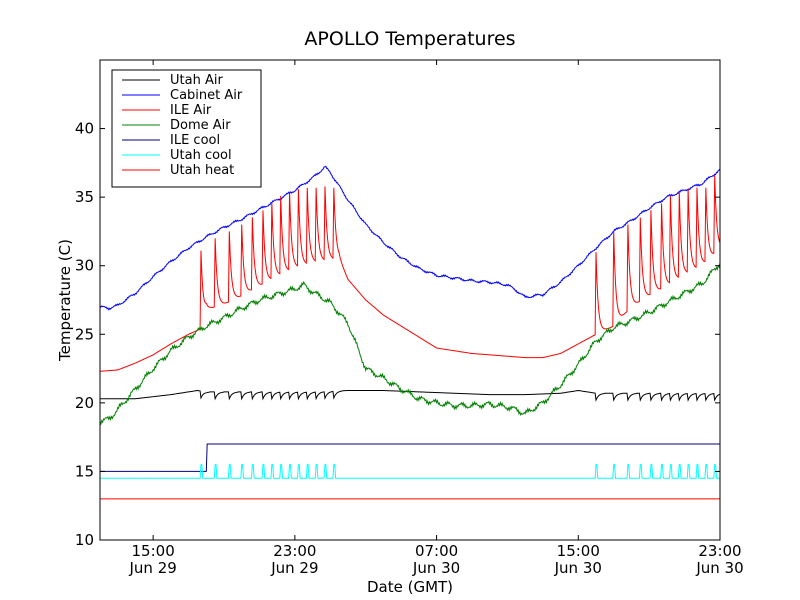 The height and width of the screenshot is (600, 800). What do you see at coordinates (195, 140) in the screenshot?
I see `legend-entry-label: ILE cool` at bounding box center [195, 140].